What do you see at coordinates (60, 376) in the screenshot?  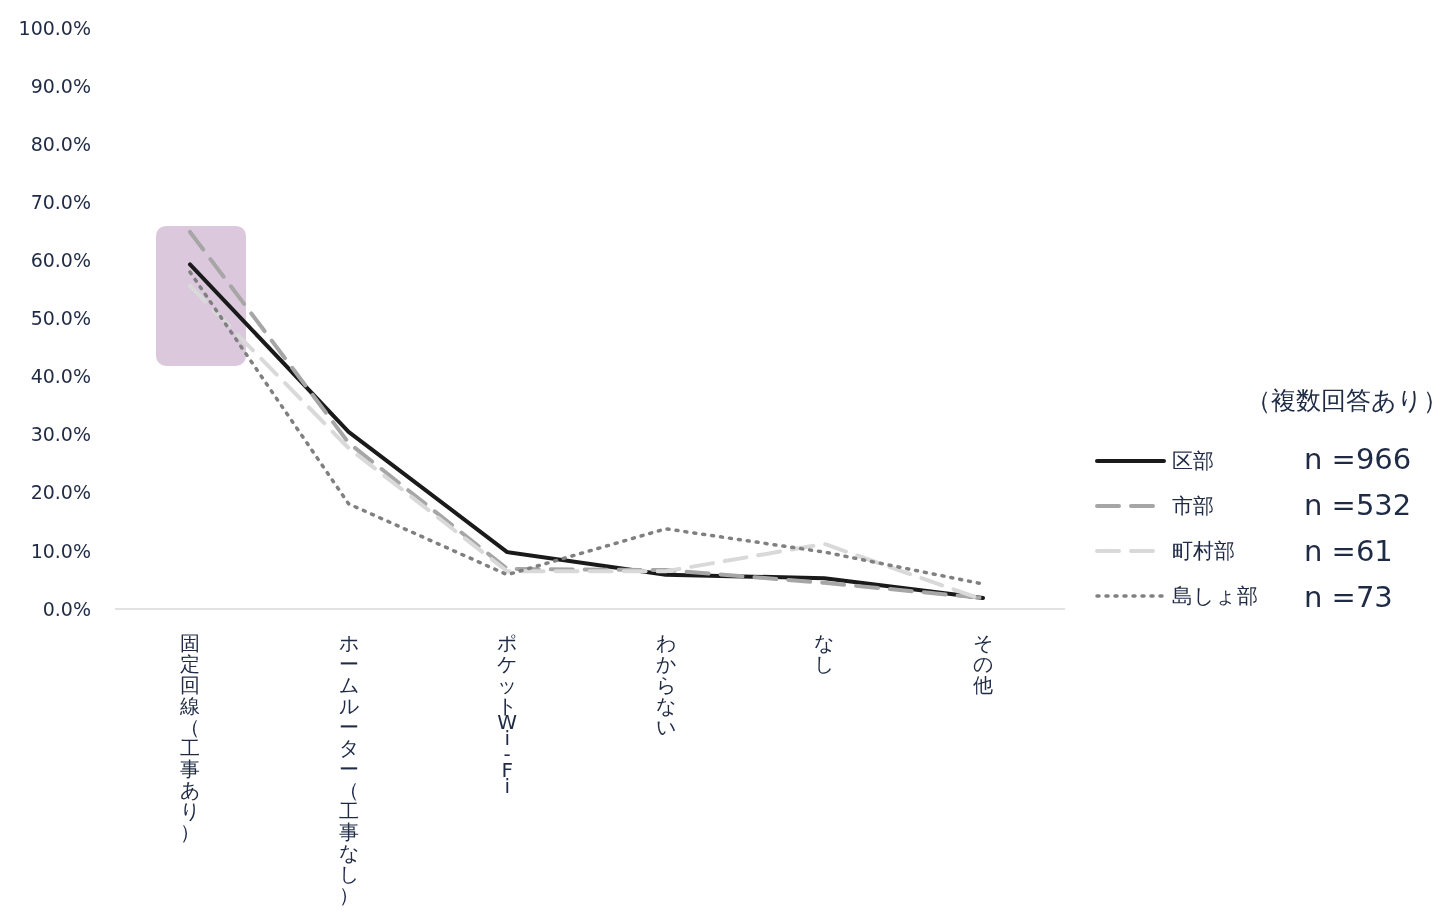 I see `y-tick-label: 40.0%` at bounding box center [60, 376].